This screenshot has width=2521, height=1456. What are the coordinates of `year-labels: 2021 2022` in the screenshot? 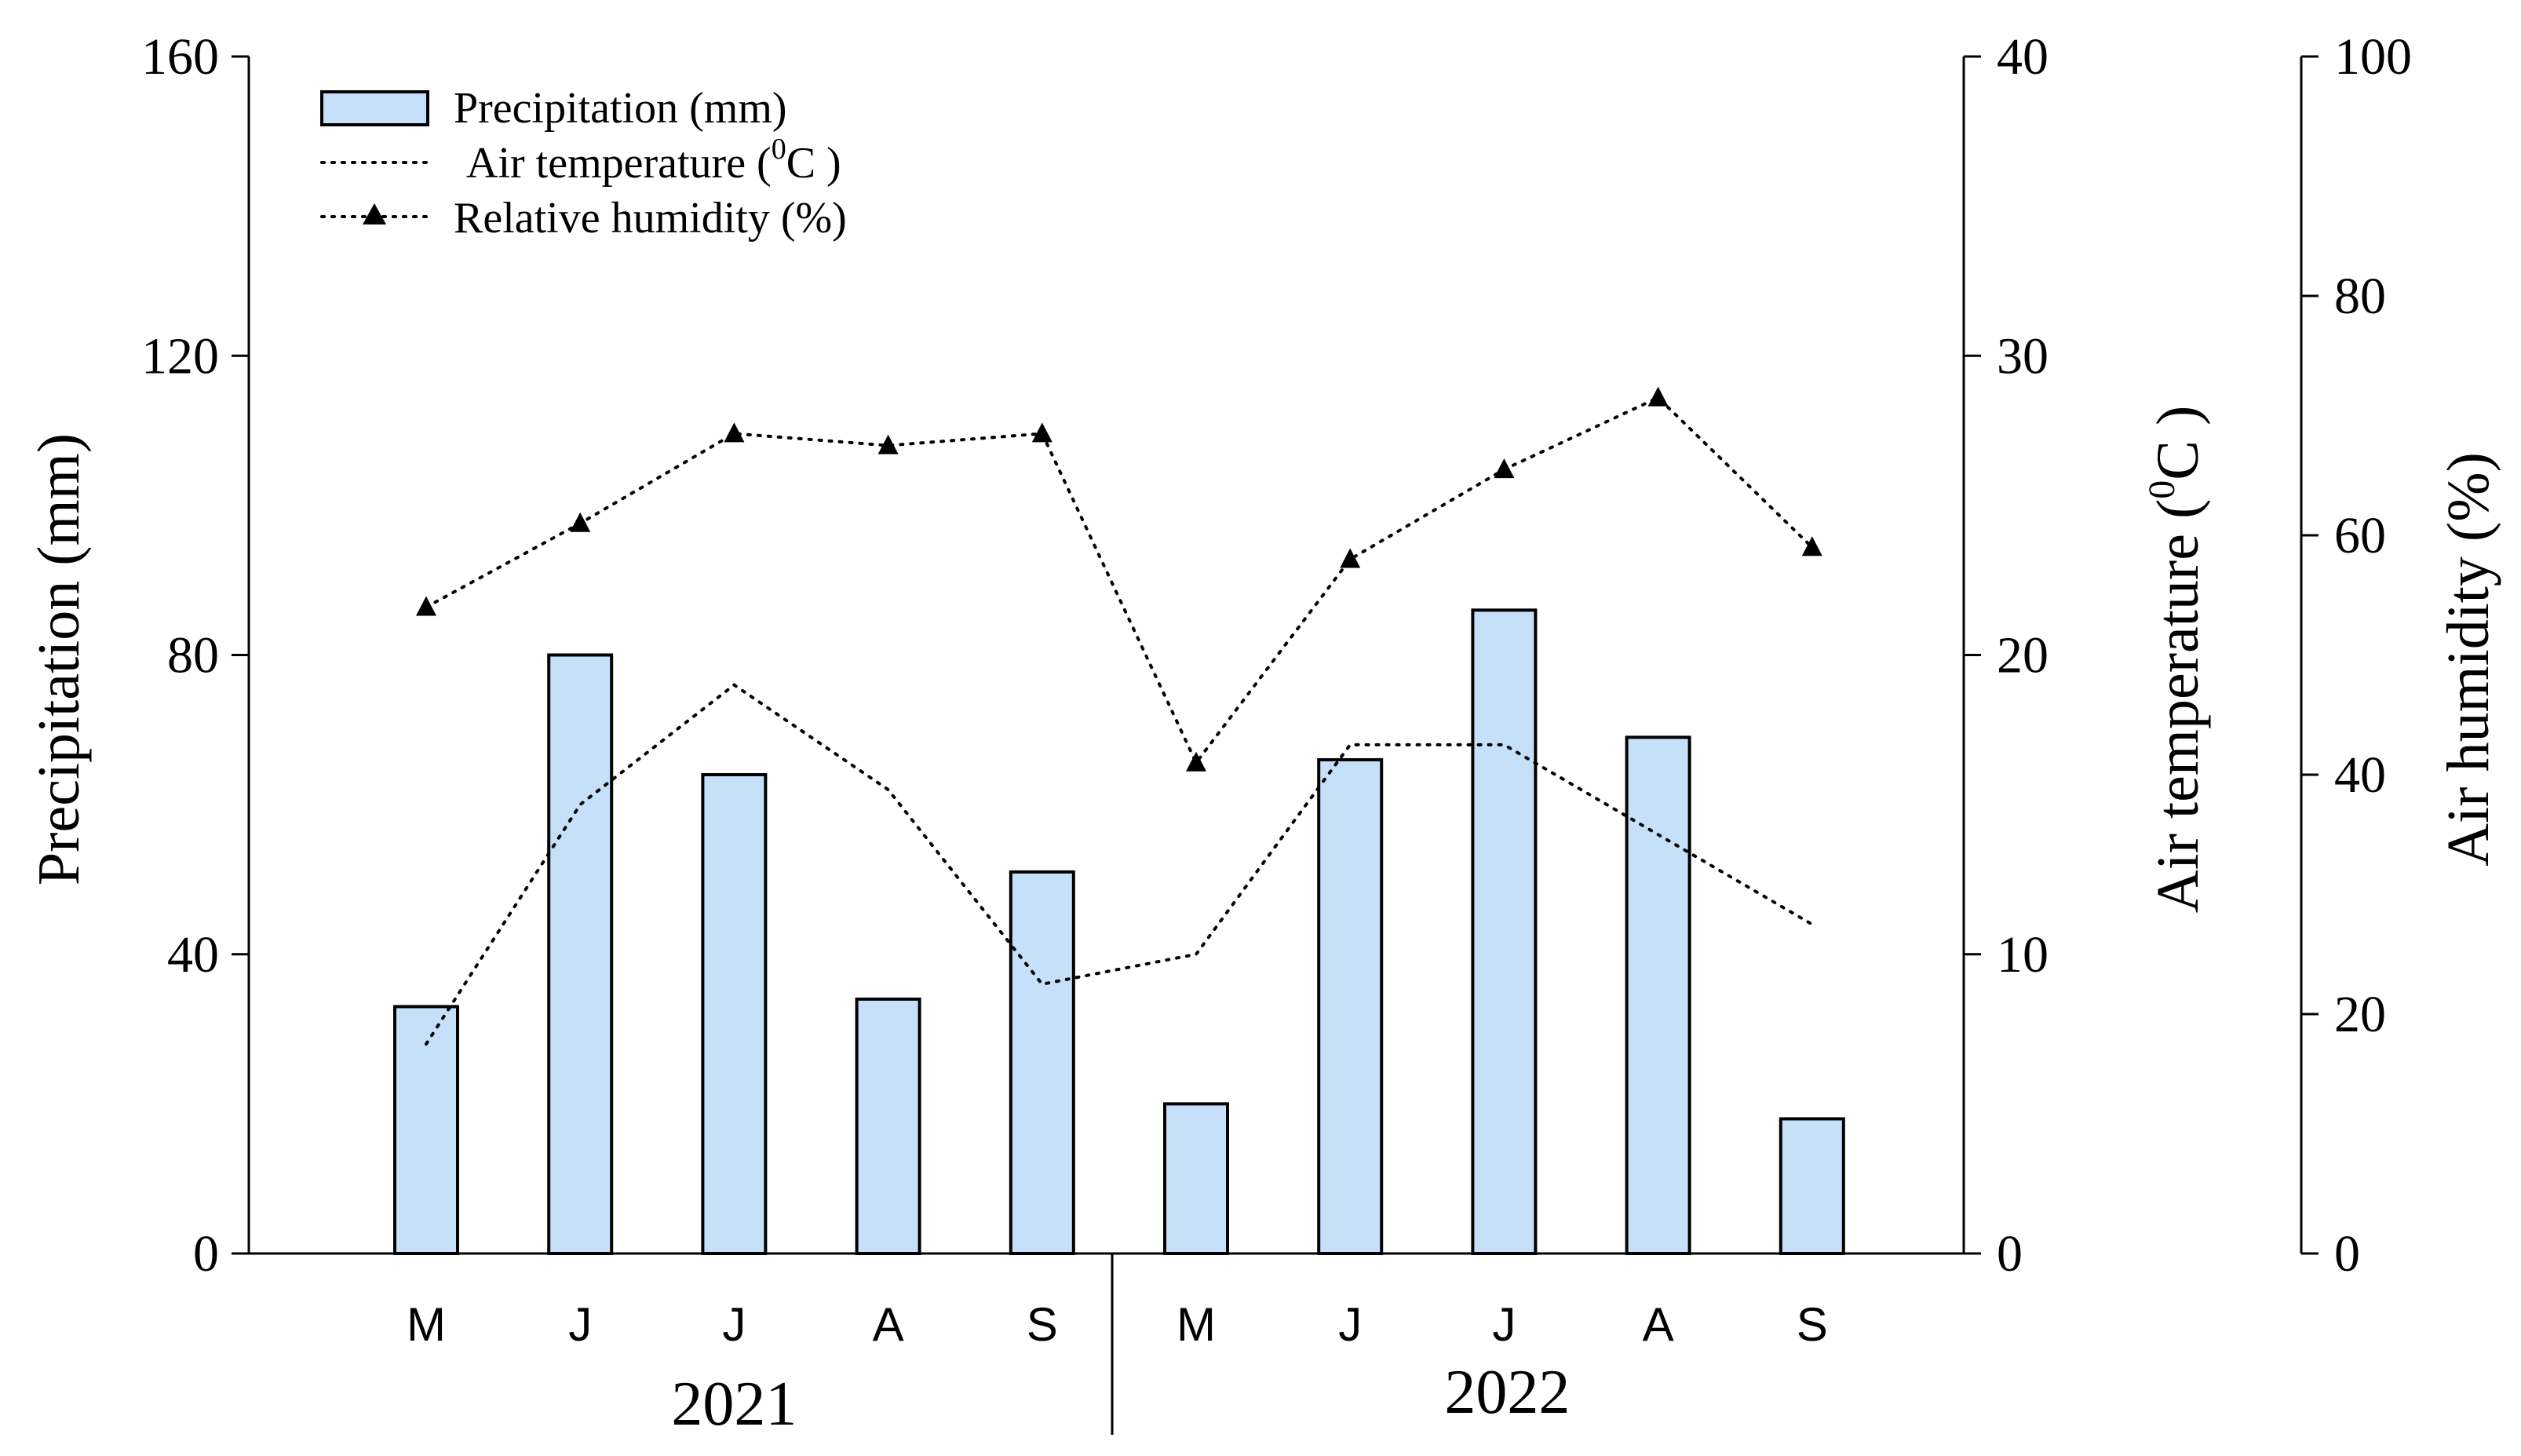 It's located at (1120, 1398).